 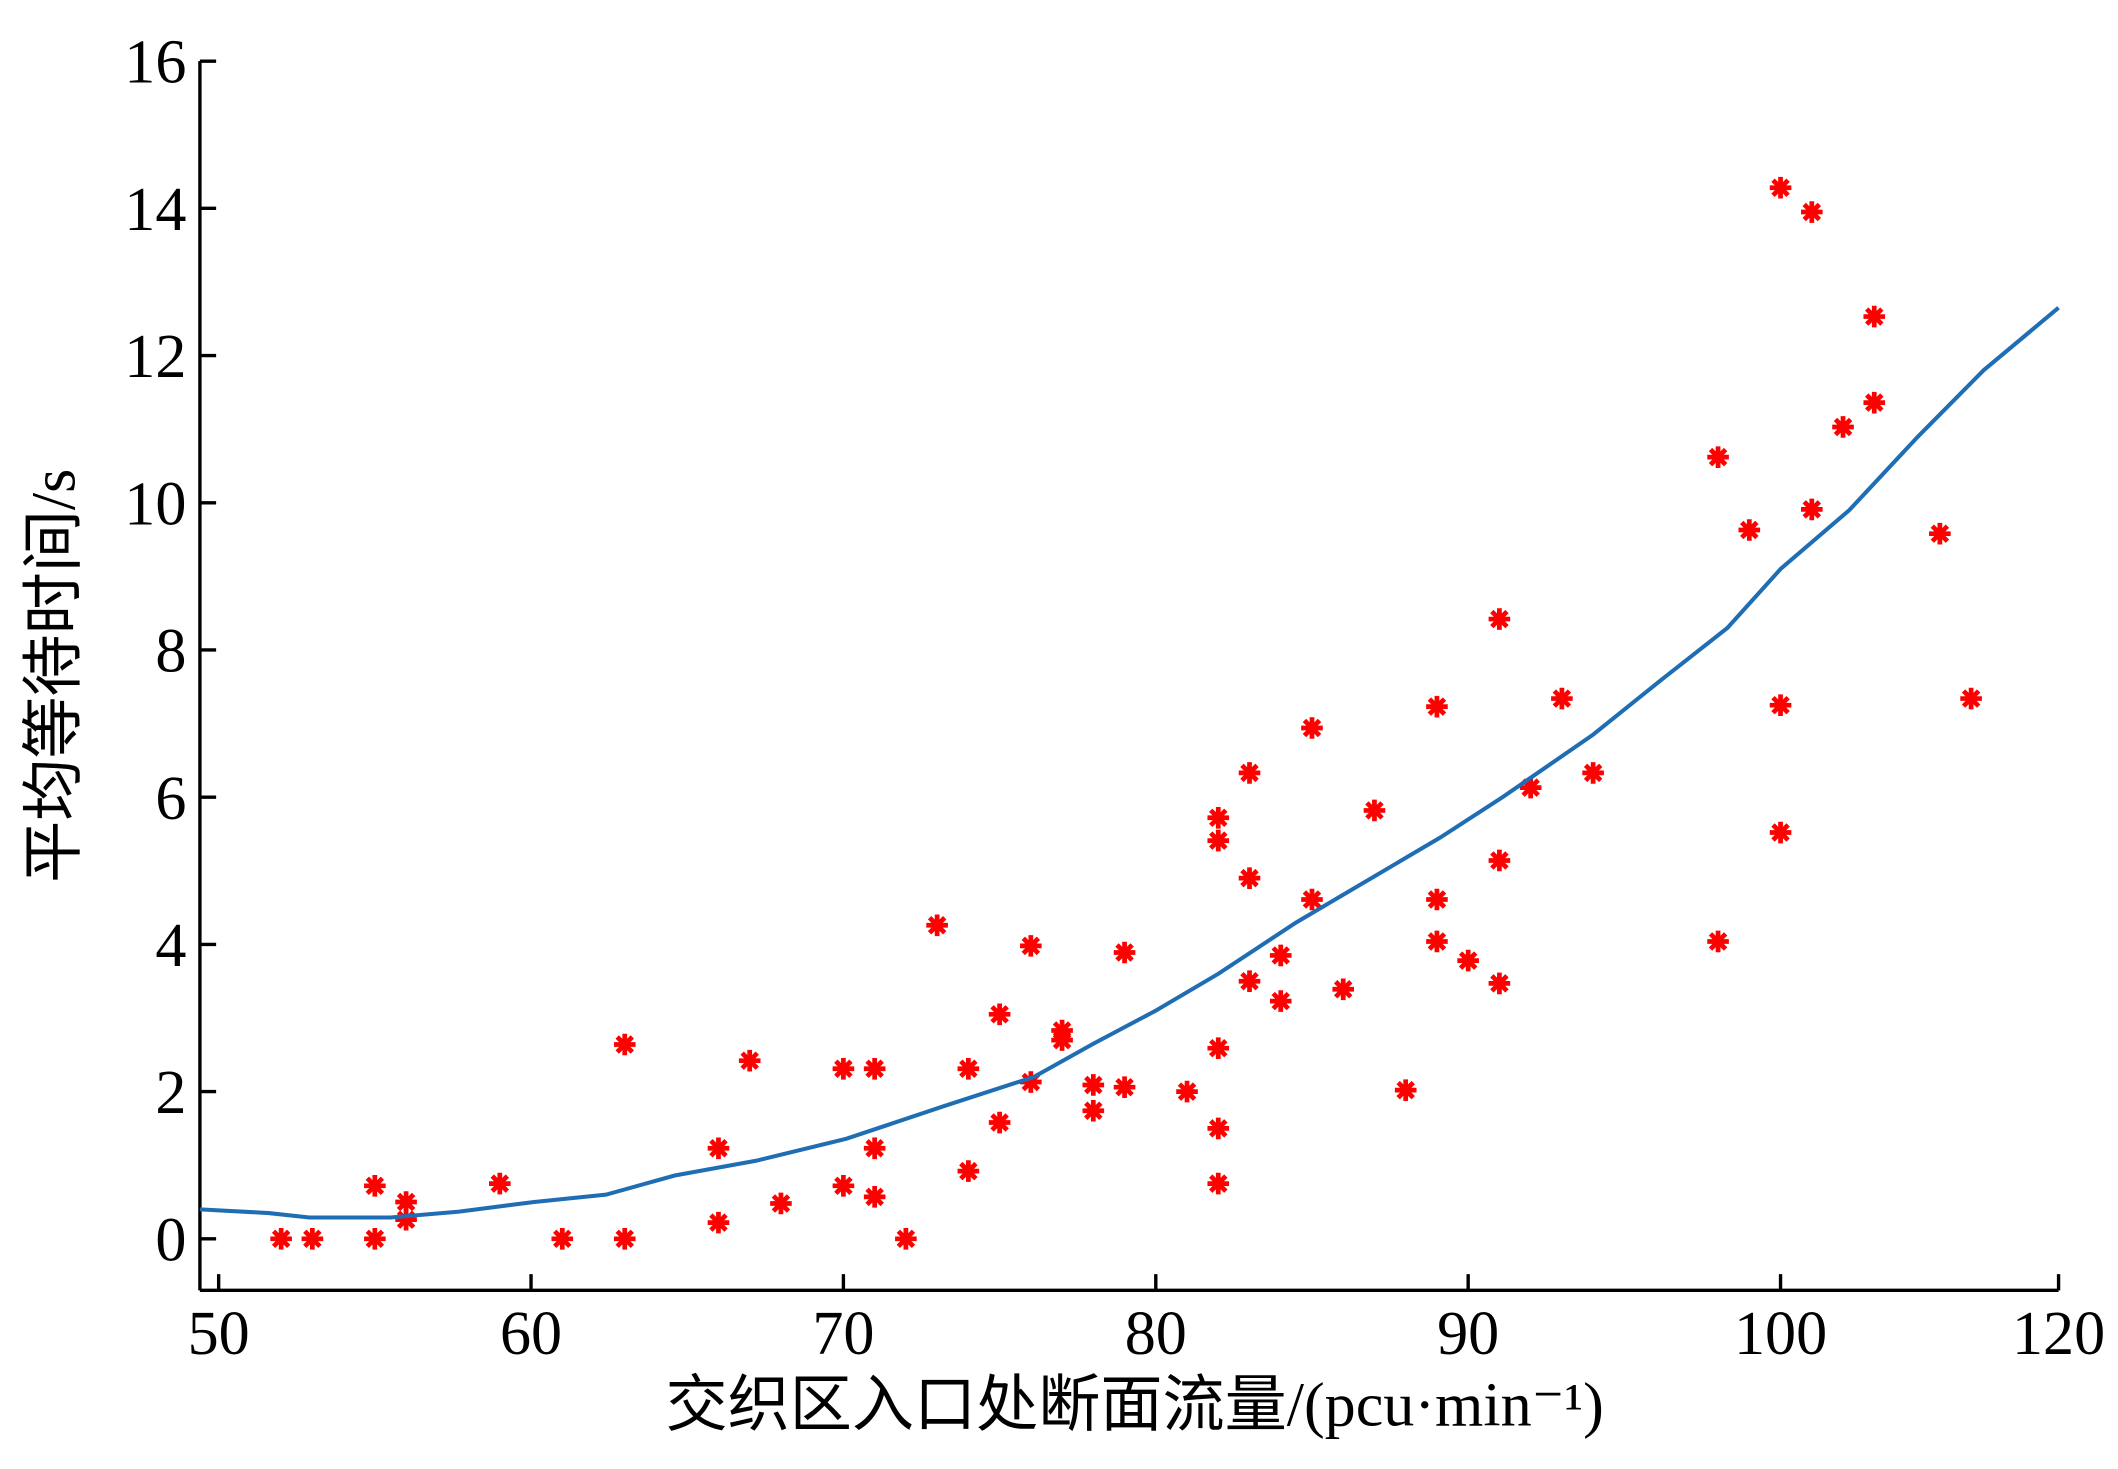 I want to click on x-tick-label: 80, so click(x=1156, y=1334).